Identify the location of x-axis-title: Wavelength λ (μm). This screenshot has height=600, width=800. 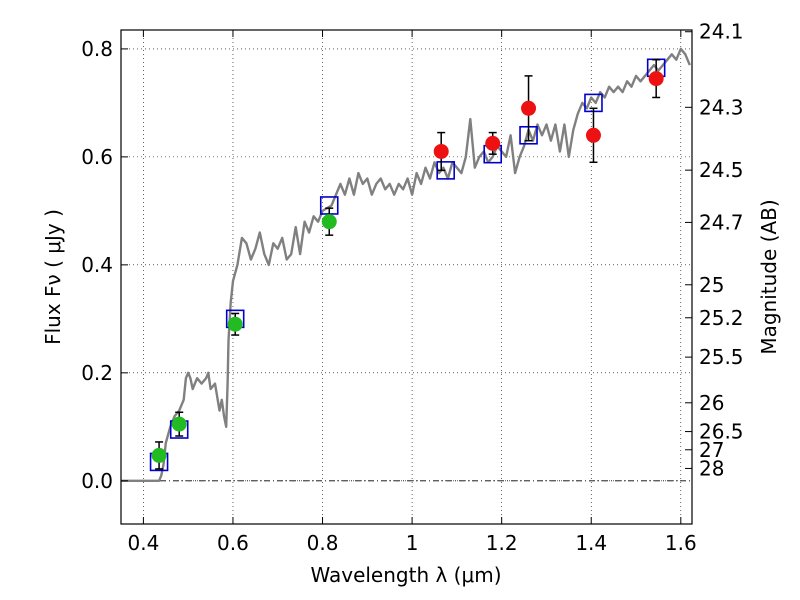
(405, 575).